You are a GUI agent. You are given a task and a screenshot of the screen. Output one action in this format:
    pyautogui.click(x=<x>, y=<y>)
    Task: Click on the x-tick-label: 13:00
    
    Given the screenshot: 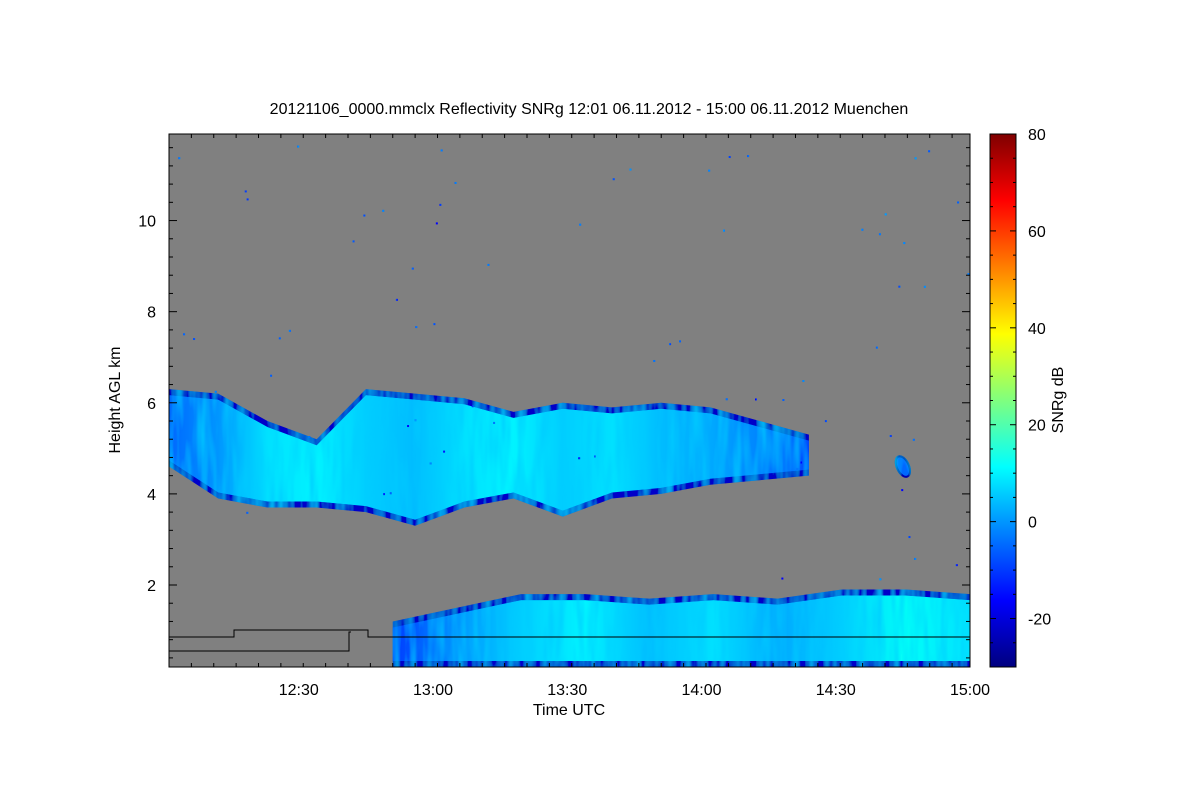 What is the action you would take?
    pyautogui.click(x=433, y=690)
    